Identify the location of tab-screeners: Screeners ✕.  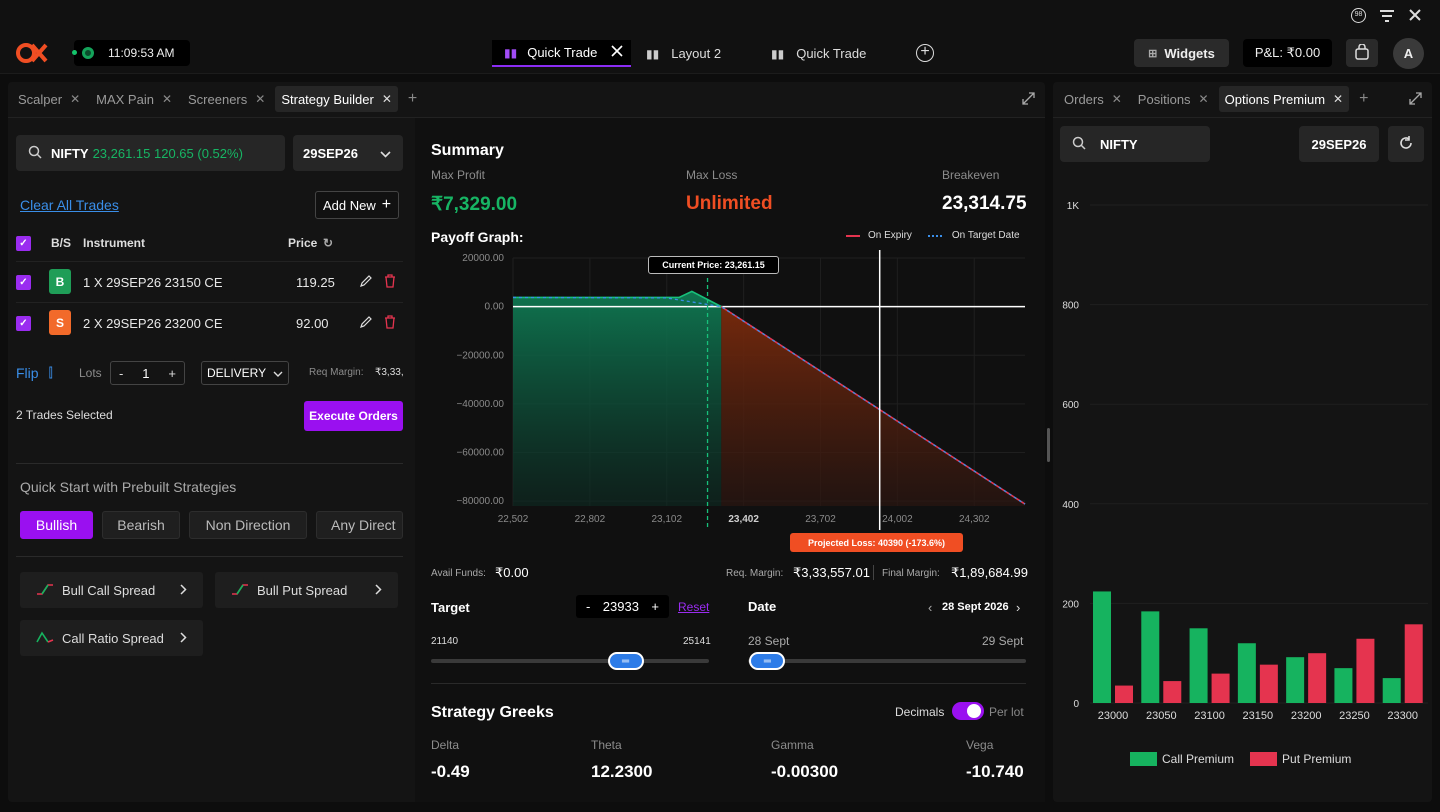
(226, 99).